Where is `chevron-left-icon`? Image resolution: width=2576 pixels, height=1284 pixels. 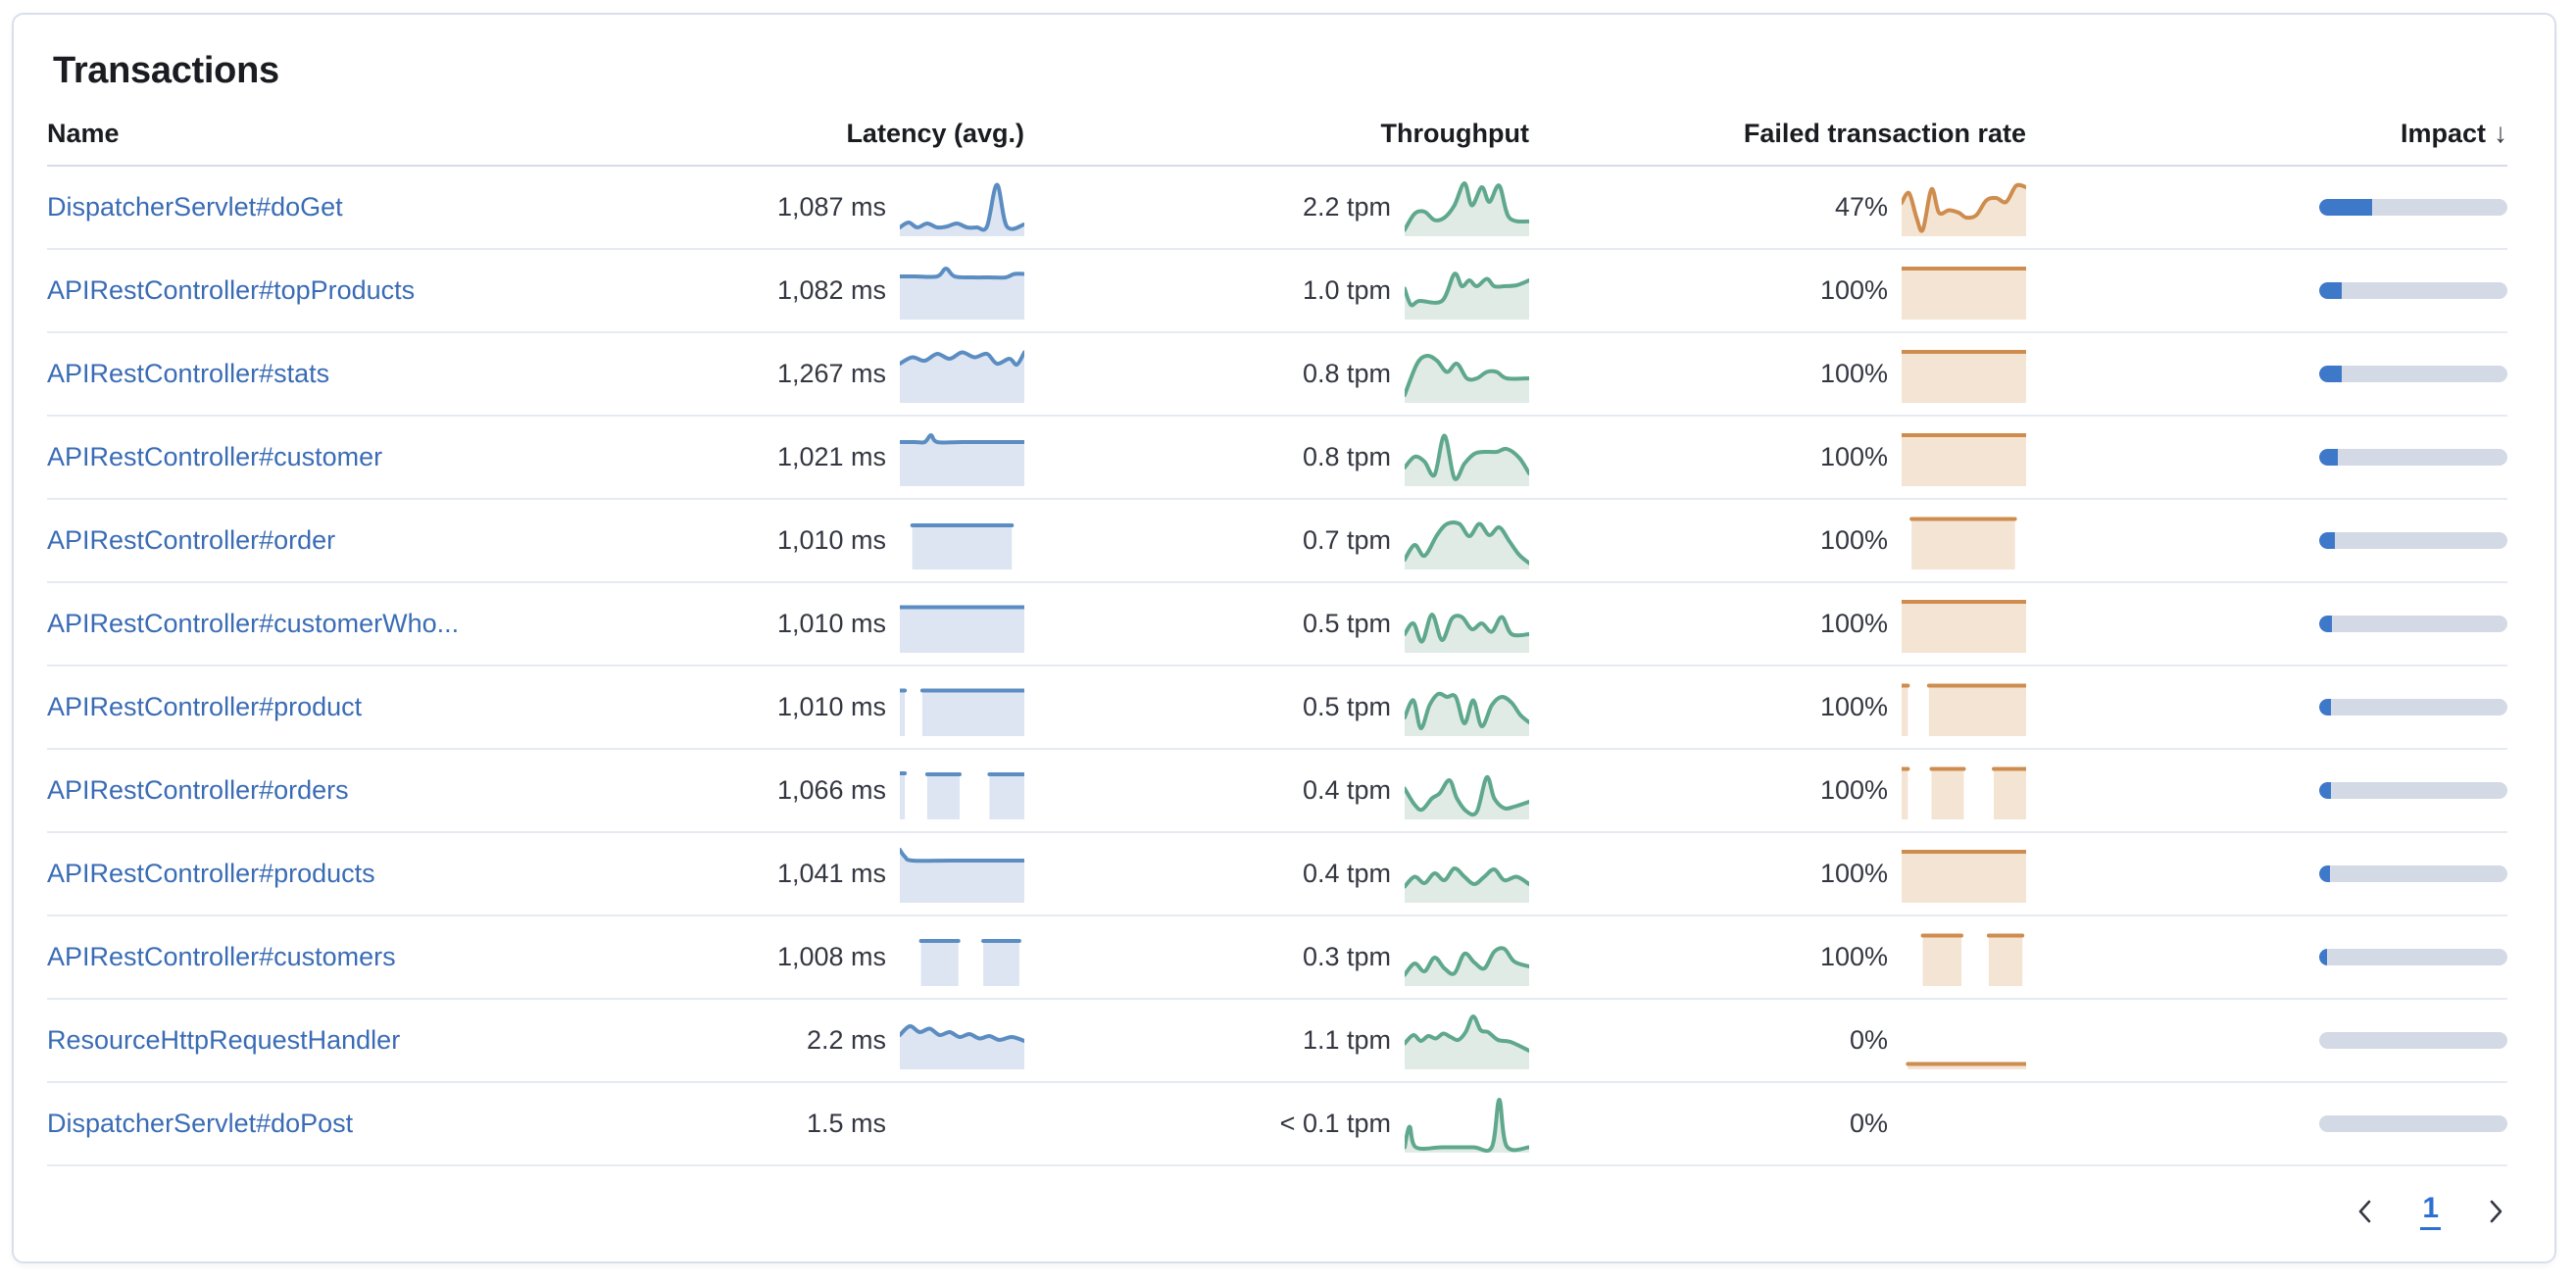 chevron-left-icon is located at coordinates (2365, 1211).